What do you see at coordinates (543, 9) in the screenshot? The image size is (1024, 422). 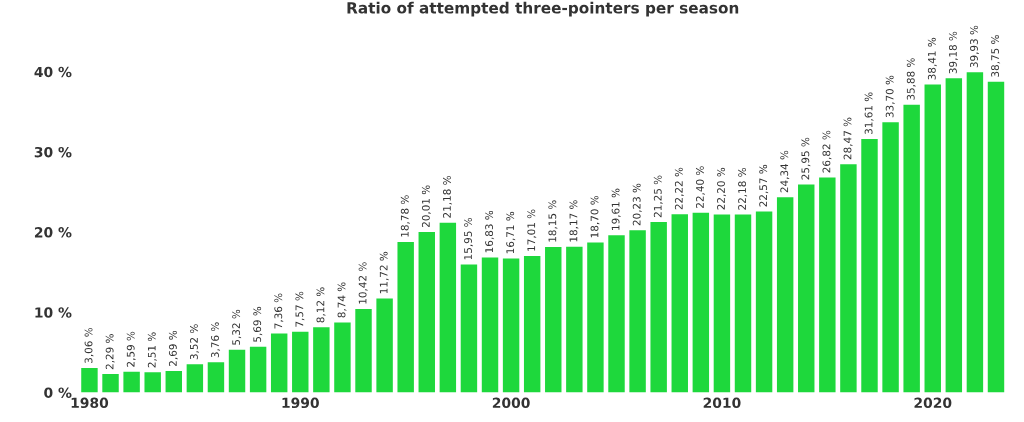 I see `chart-title: Ratio of attempted three-pointers per season` at bounding box center [543, 9].